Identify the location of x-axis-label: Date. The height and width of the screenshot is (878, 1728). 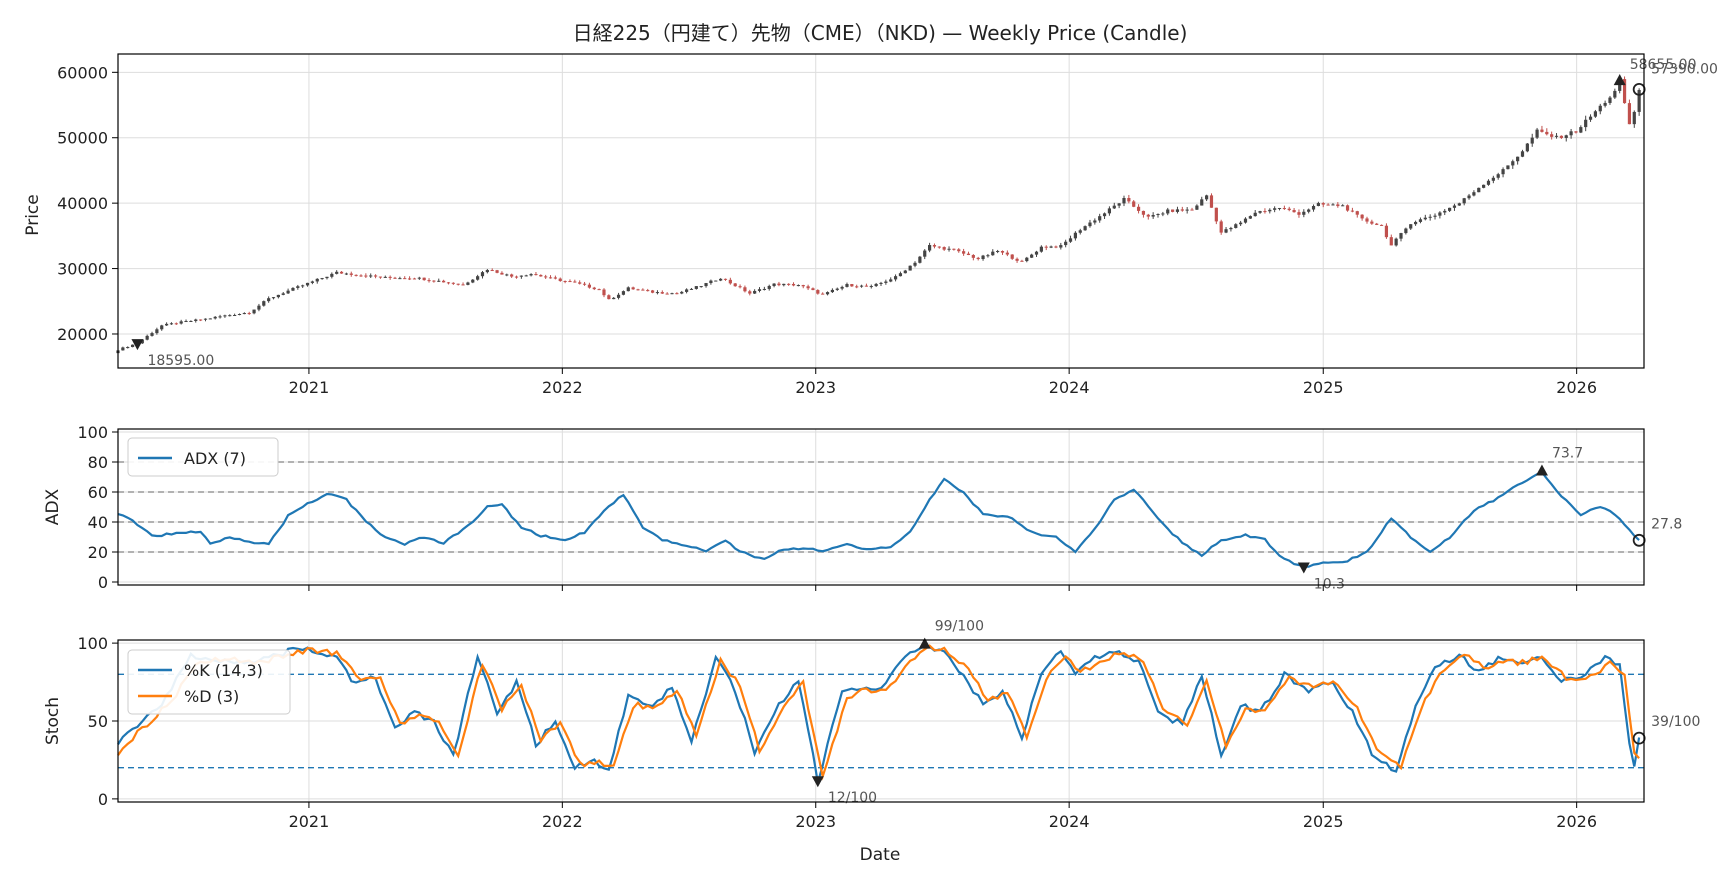
(880, 855).